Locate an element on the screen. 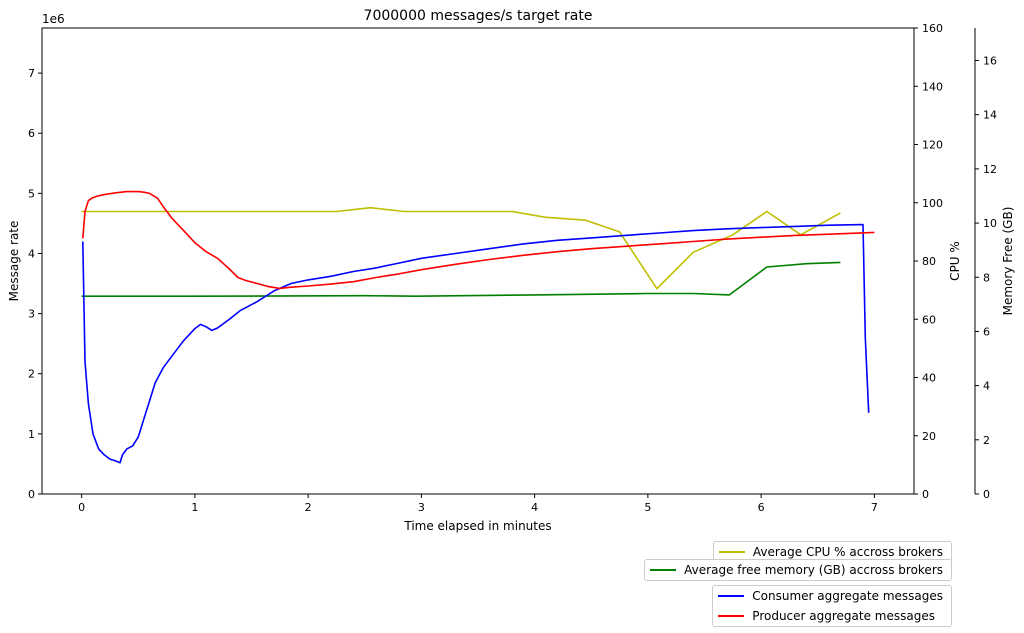 This screenshot has width=1024, height=633. x-tick-label: 4 is located at coordinates (534, 507).